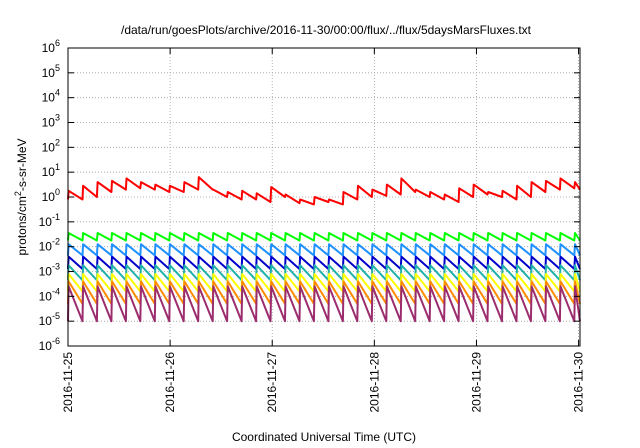  What do you see at coordinates (51, 121) in the screenshot?
I see `y-tick-label: 10³` at bounding box center [51, 121].